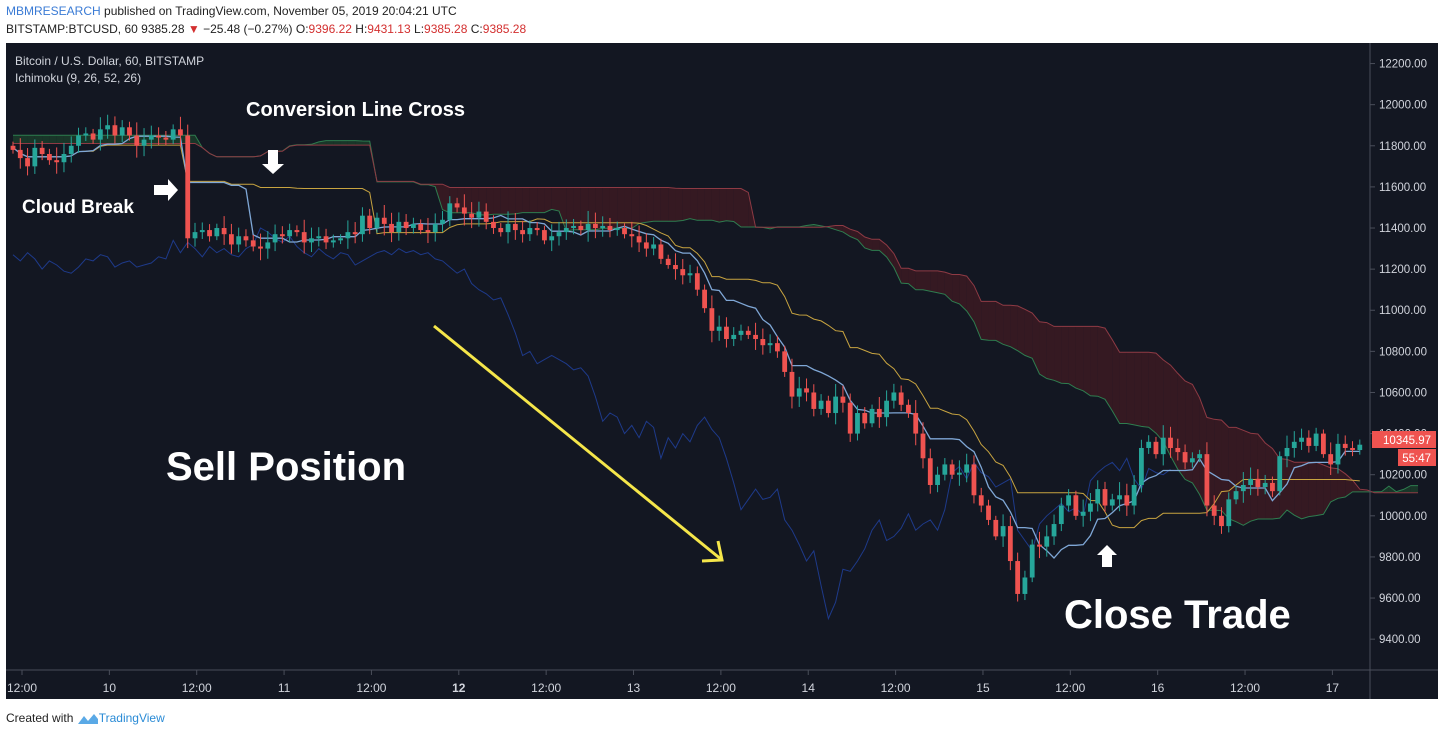 This screenshot has width=1444, height=736. What do you see at coordinates (53, 11) in the screenshot?
I see `publisher-link: MBMRESEARCH` at bounding box center [53, 11].